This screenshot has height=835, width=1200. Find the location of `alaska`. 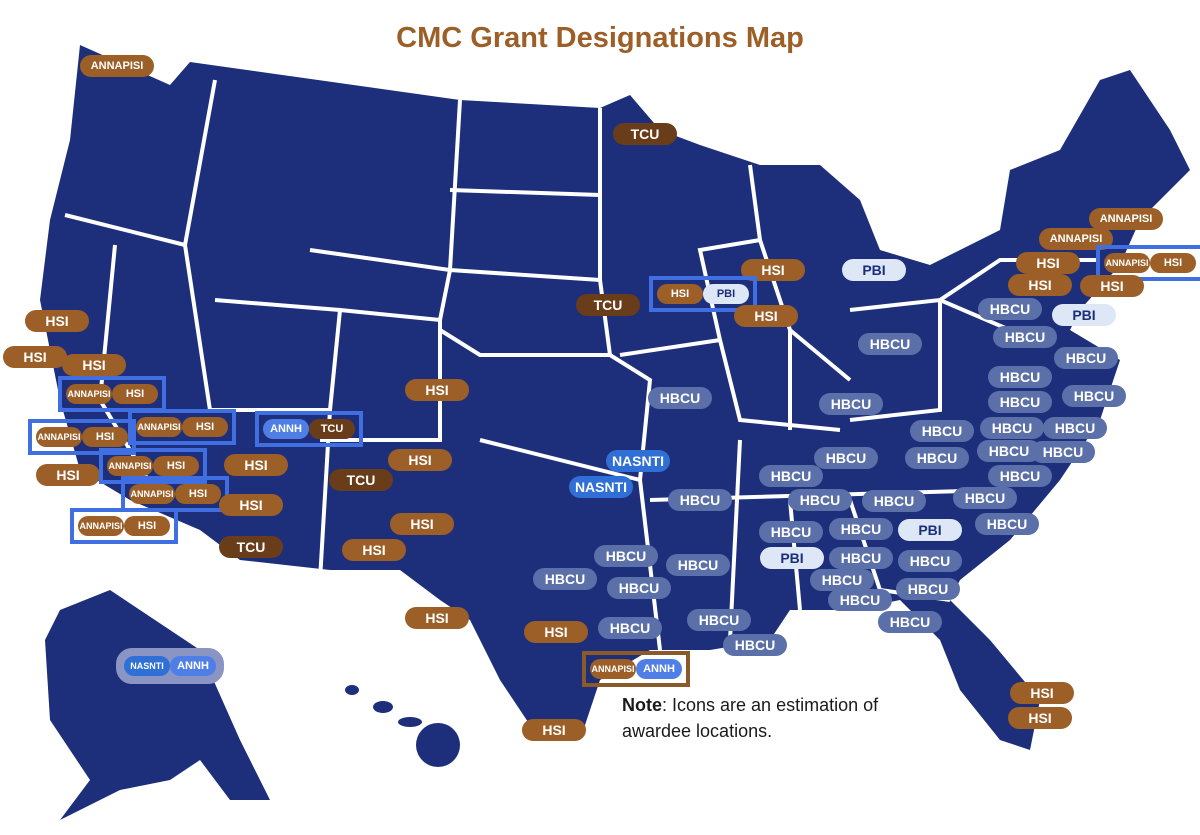

alaska is located at coordinates (157, 705).